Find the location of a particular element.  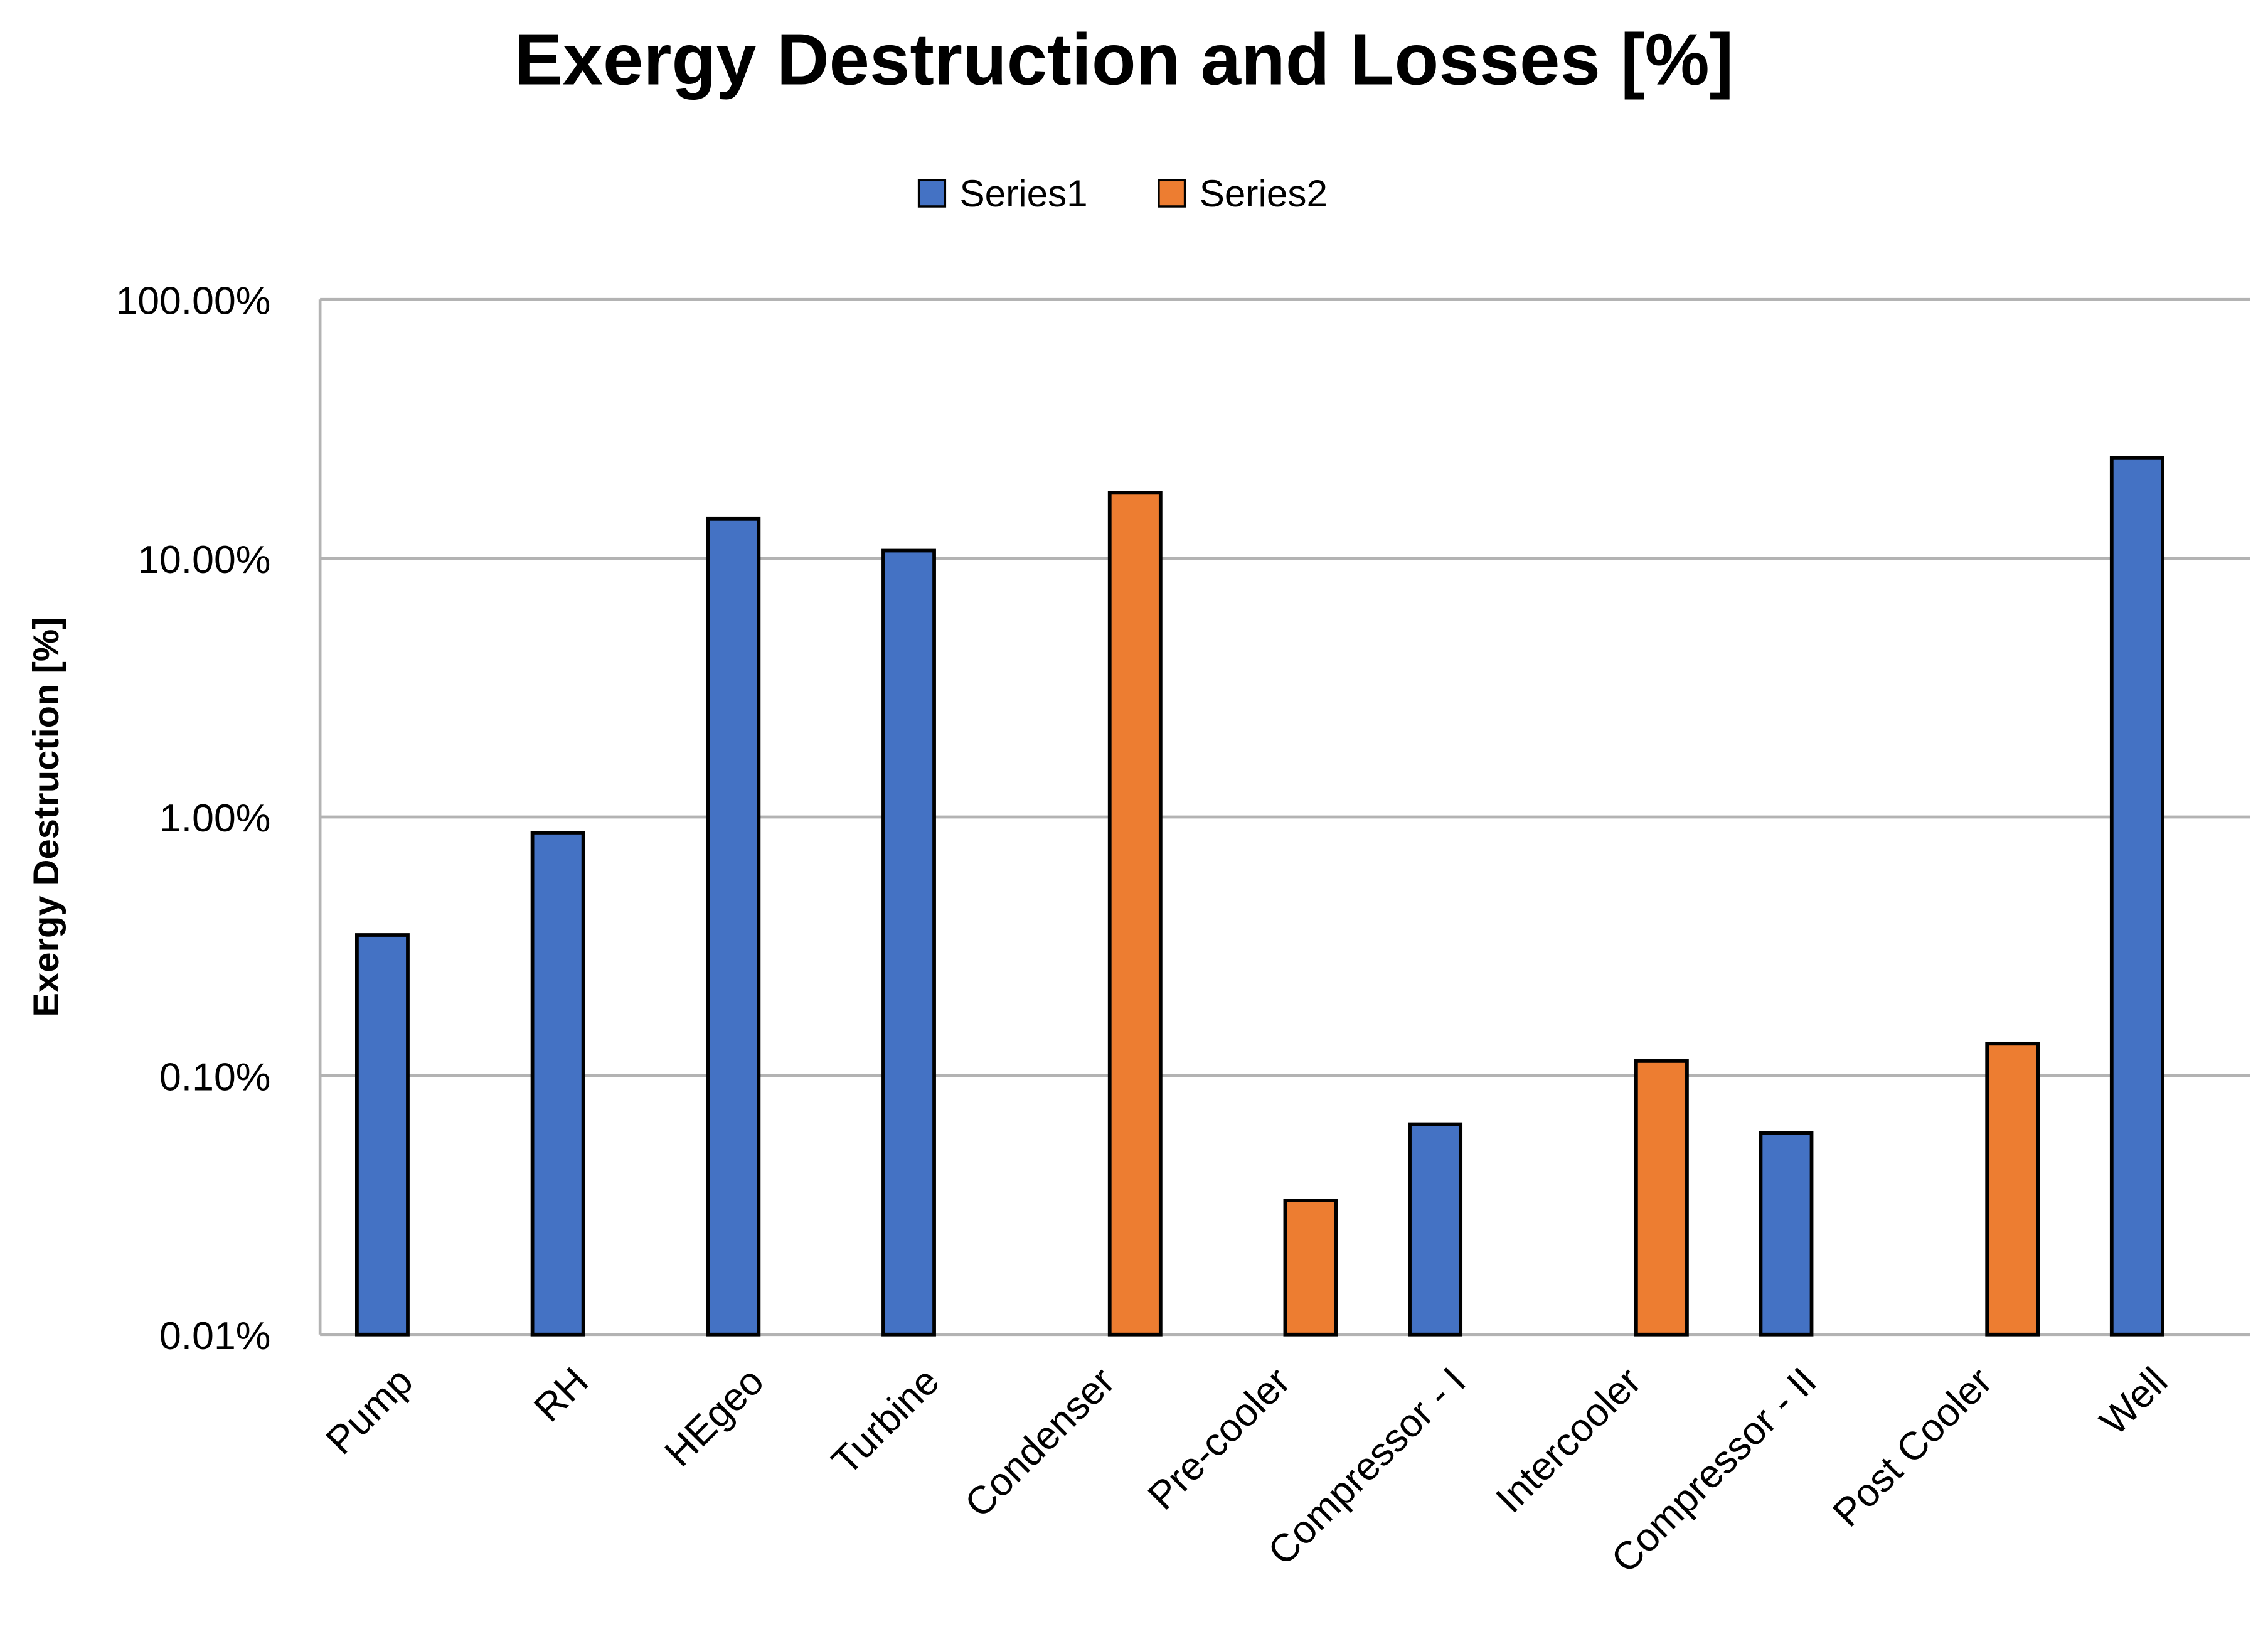

bar-series1-turbine is located at coordinates (908, 942).